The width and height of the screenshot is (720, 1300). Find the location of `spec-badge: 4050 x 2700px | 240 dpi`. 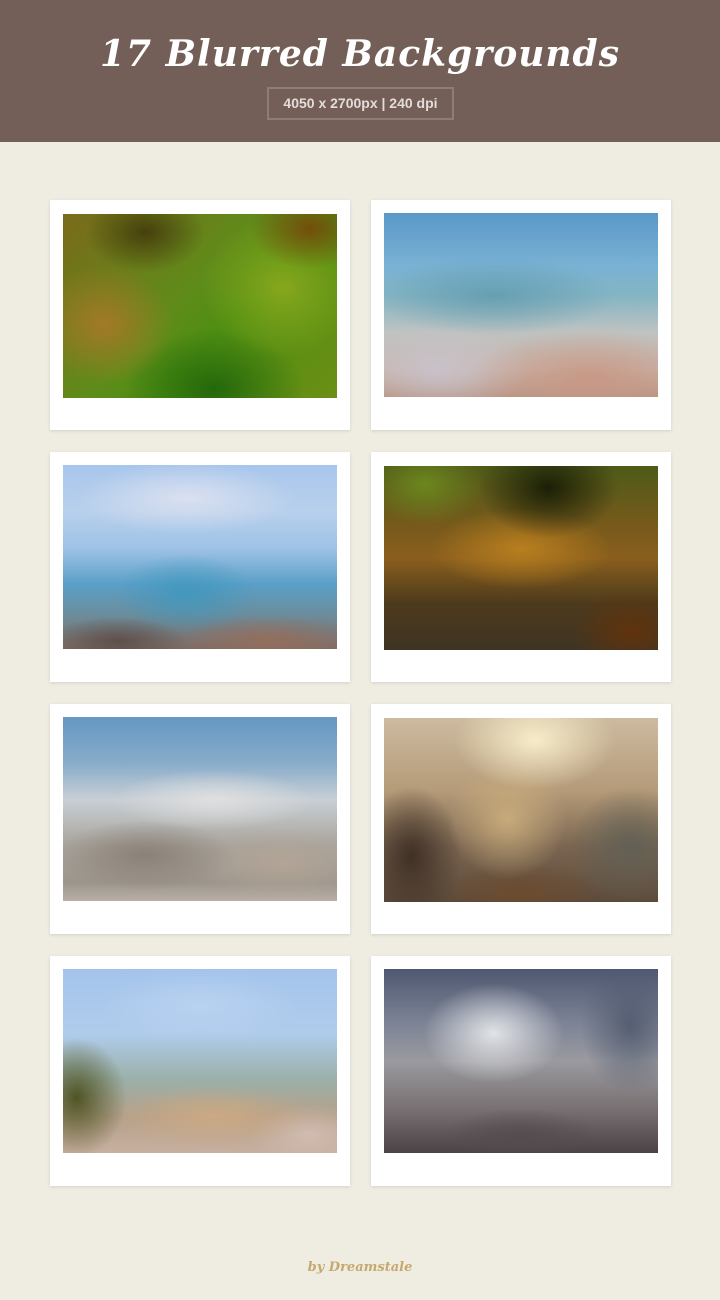

spec-badge: 4050 x 2700px | 240 dpi is located at coordinates (360, 103).